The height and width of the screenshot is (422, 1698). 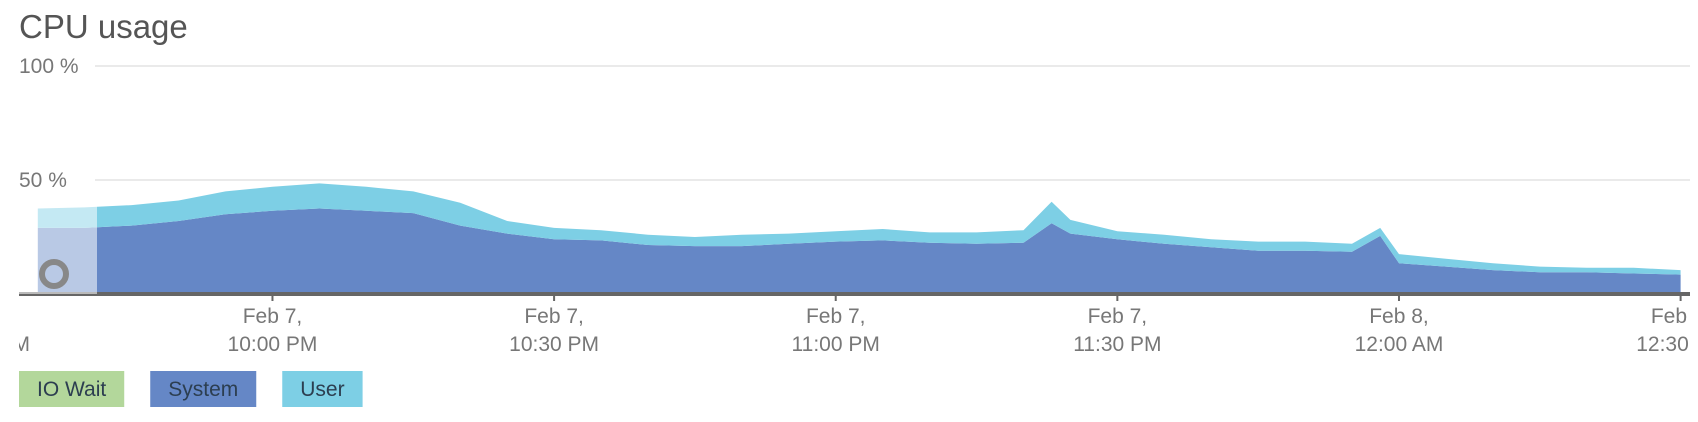 I want to click on x-tick-label: 10:00 PM, so click(x=273, y=344).